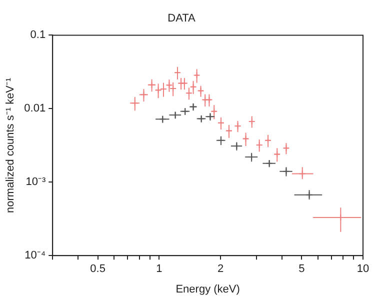 This screenshot has height=300, width=377. I want to click on x-tick-label: 5, so click(301, 269).